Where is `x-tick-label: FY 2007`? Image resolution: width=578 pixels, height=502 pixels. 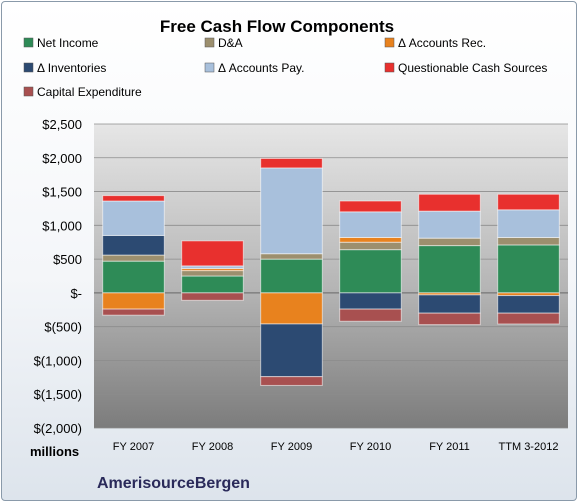 x-tick-label: FY 2007 is located at coordinates (133, 447).